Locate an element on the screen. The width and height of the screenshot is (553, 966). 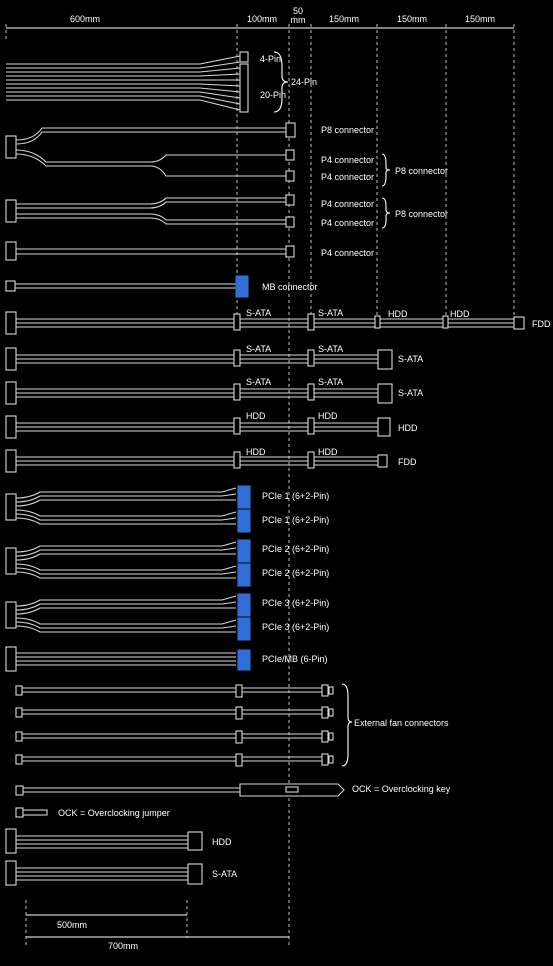
dim-50-b: mm is located at coordinates (298, 20).